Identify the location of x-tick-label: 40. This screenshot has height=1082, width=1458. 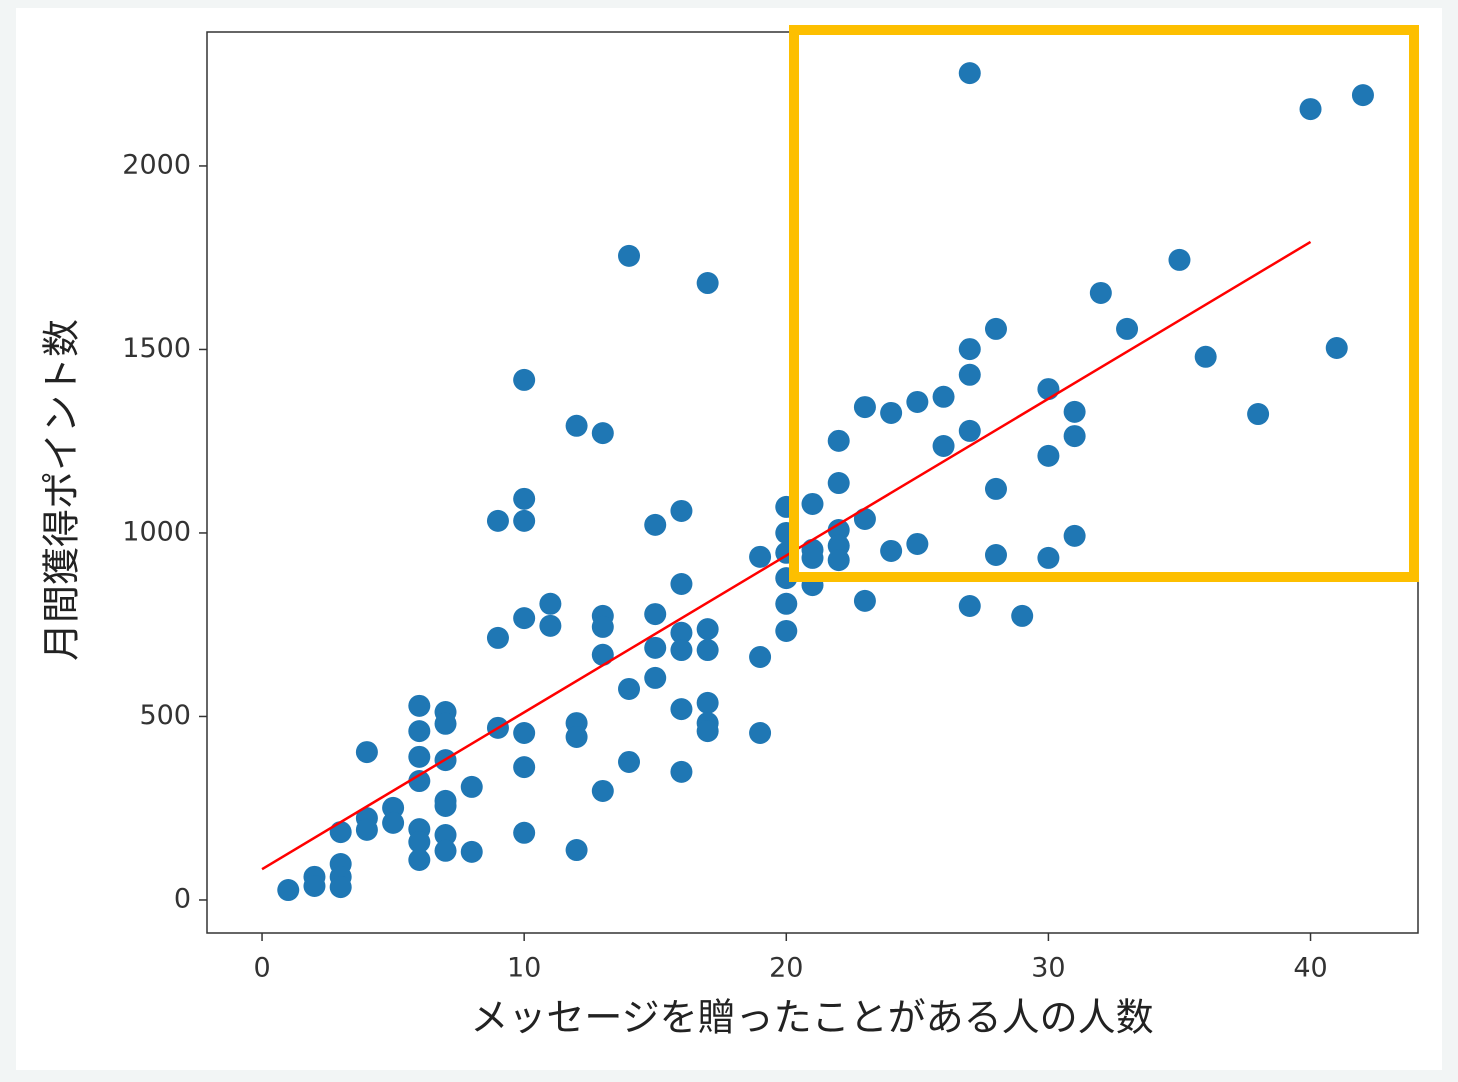
(1310, 968).